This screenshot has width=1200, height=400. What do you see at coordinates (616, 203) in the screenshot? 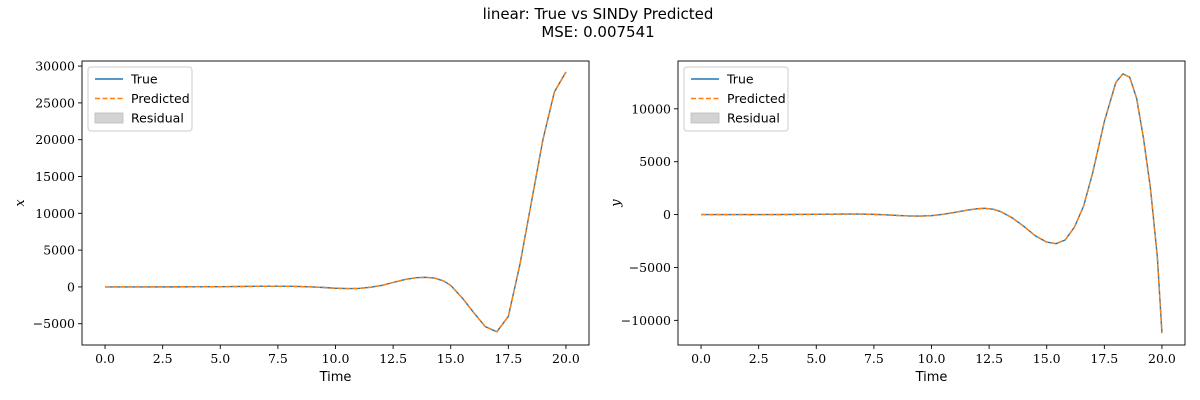
I see `y-axis-label: y` at bounding box center [616, 203].